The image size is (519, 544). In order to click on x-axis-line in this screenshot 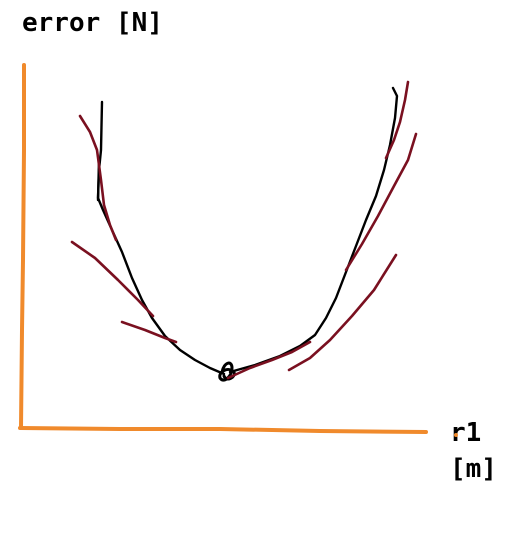, I will do `click(223, 430)`.